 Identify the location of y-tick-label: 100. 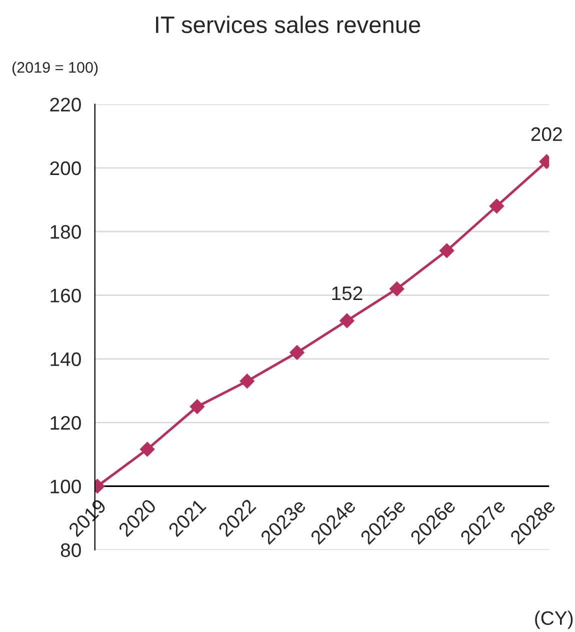
(65, 487).